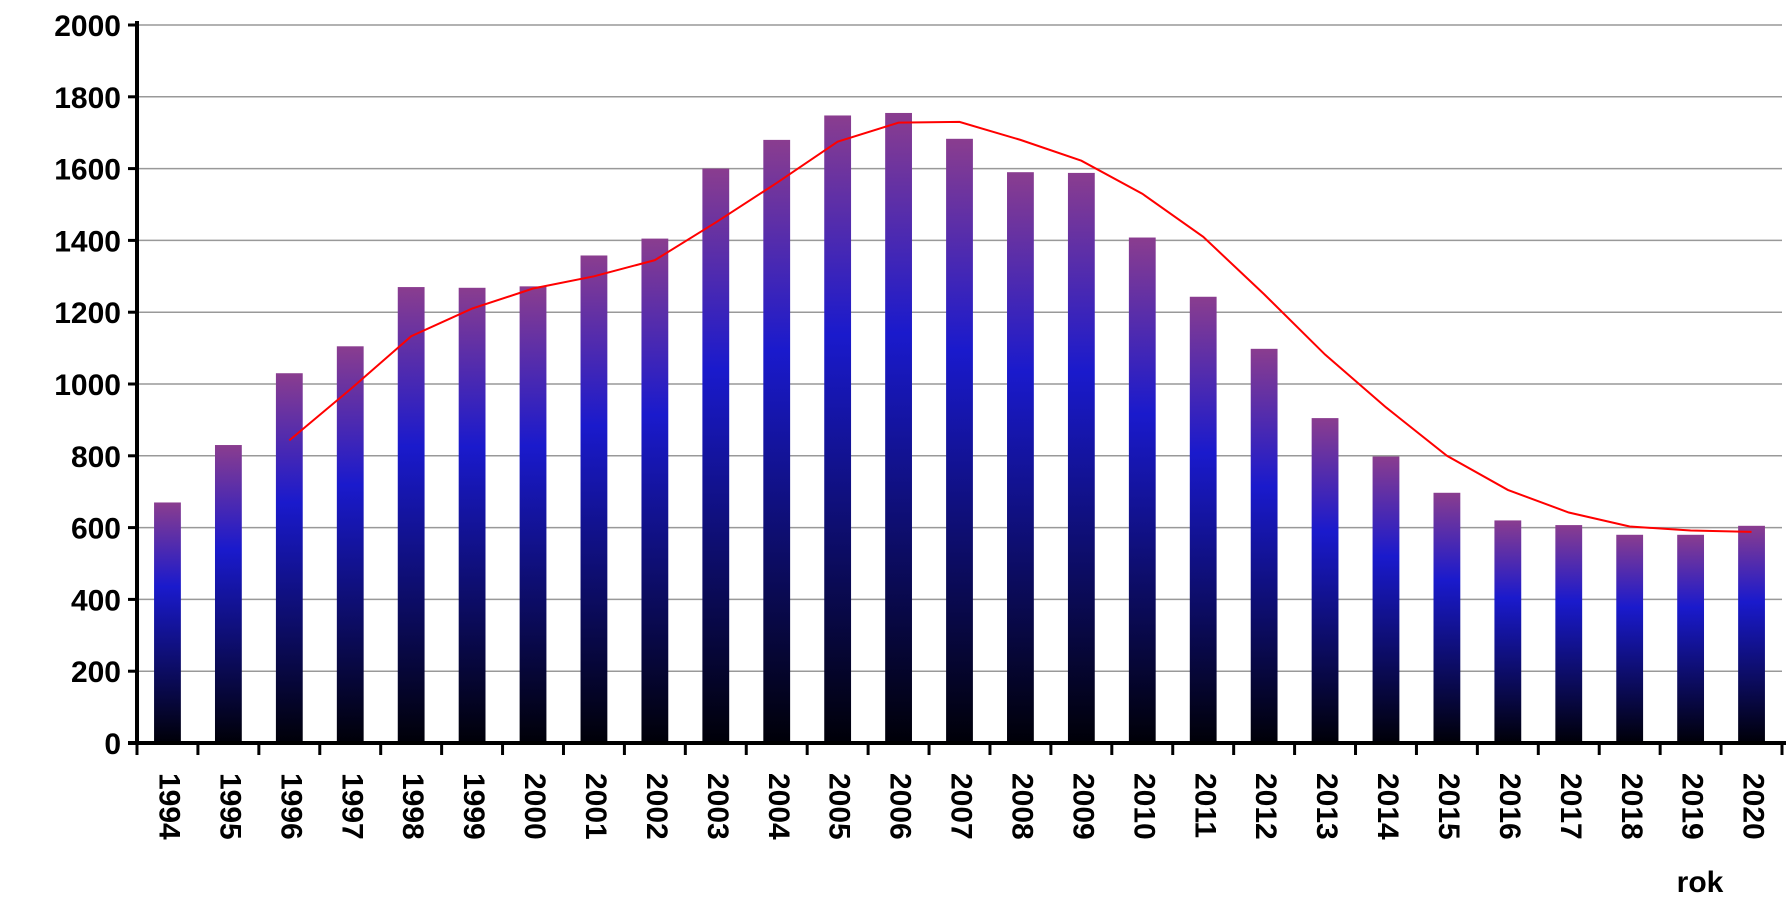  What do you see at coordinates (900, 806) in the screenshot?
I see `x-tick-label: 2006` at bounding box center [900, 806].